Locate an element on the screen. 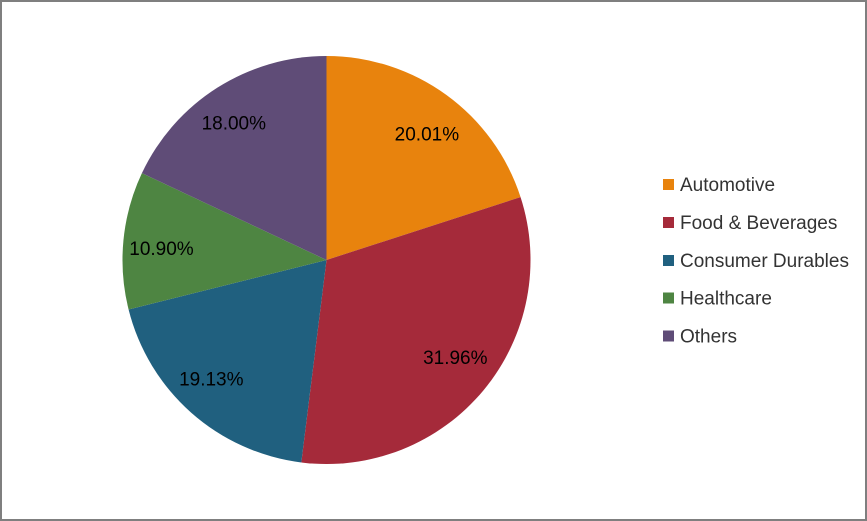  svg-text: Others is located at coordinates (708, 337).